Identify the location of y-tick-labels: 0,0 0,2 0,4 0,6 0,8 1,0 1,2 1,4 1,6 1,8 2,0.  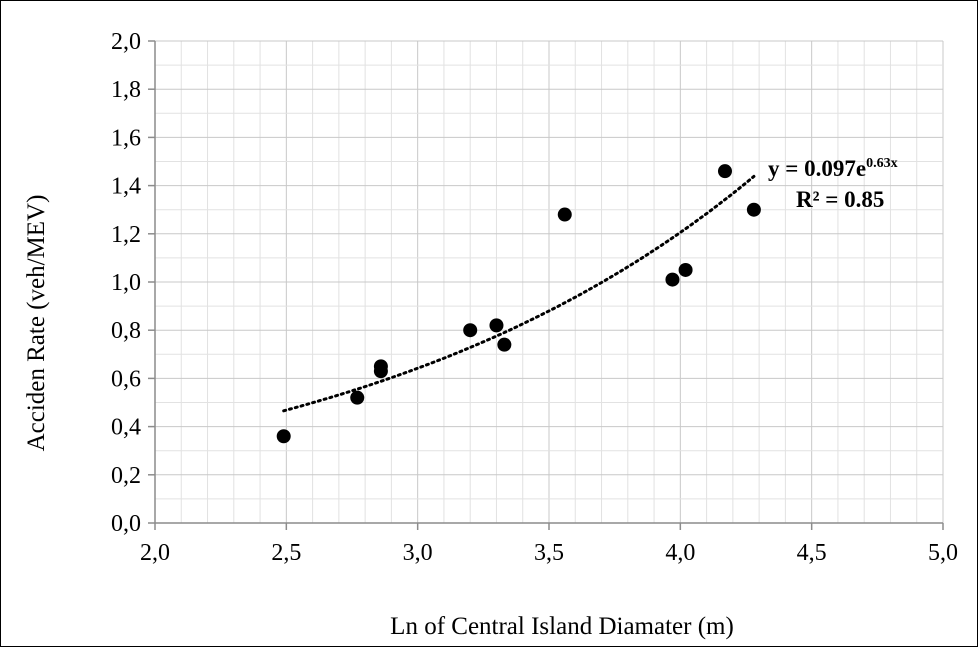
(126, 283).